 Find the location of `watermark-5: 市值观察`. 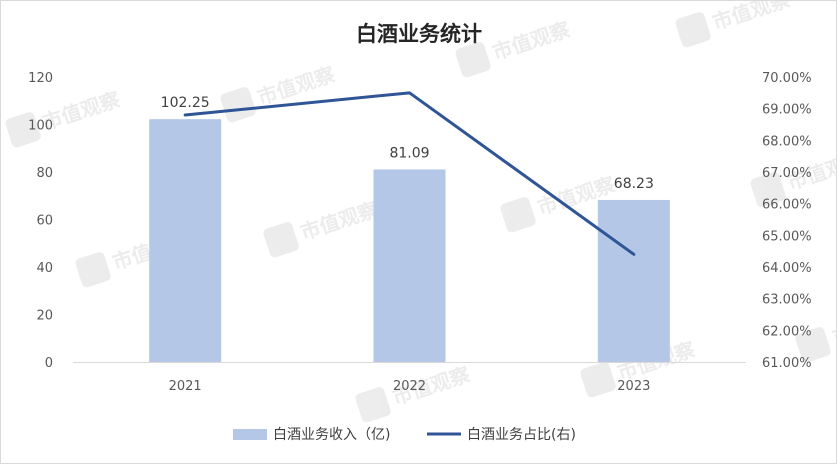

watermark-5: 市值观察 is located at coordinates (322, 227).